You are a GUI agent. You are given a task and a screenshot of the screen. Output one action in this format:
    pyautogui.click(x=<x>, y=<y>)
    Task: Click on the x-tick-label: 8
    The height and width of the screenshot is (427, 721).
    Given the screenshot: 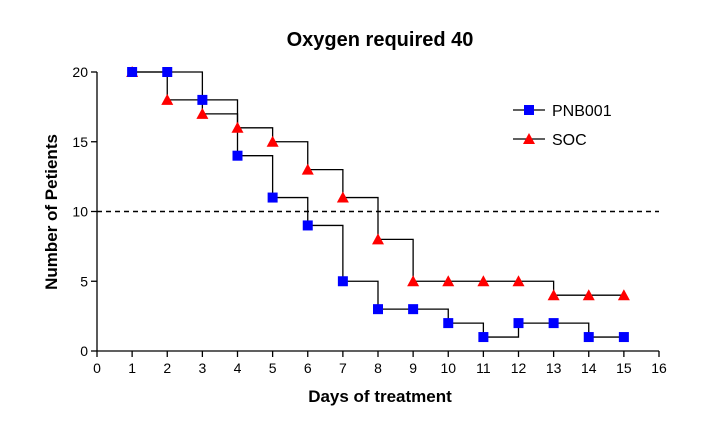 What is the action you would take?
    pyautogui.click(x=378, y=368)
    